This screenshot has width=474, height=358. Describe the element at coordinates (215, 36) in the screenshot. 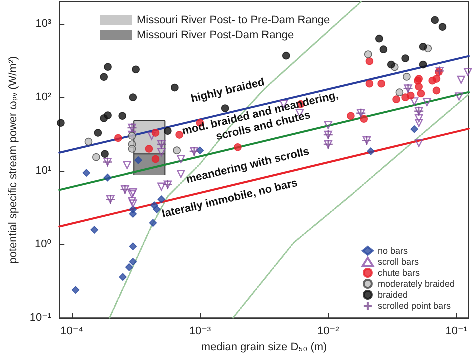

I see `legend-label: Missouri River Post-Dam Range` at that location.